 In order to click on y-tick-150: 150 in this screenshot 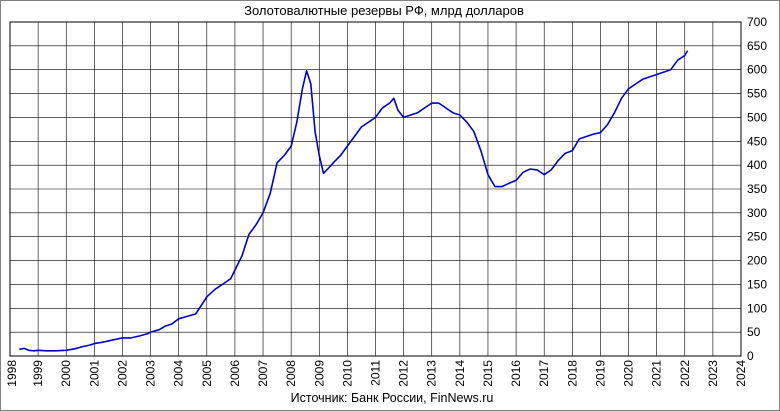, I will do `click(757, 284)`.